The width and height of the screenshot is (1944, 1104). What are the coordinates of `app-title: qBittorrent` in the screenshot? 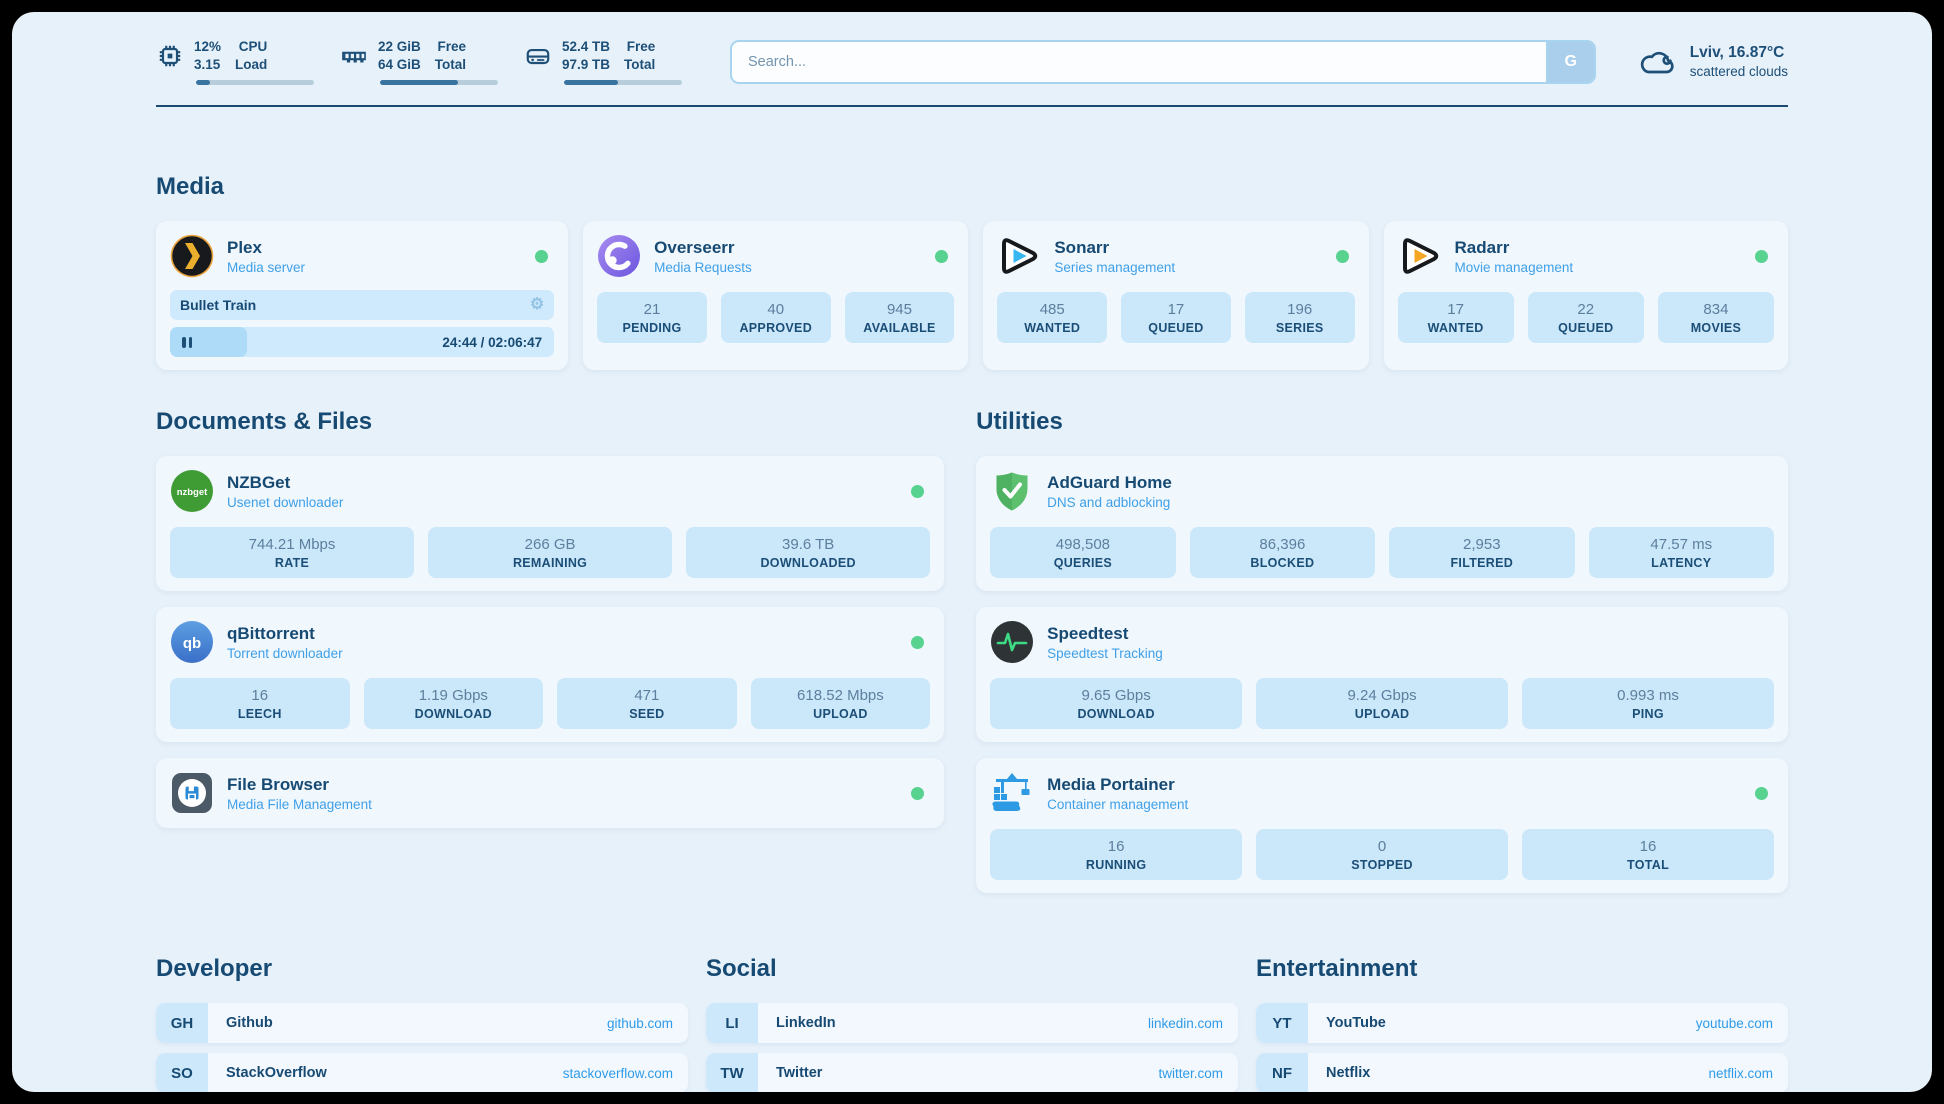 It's located at (271, 633).